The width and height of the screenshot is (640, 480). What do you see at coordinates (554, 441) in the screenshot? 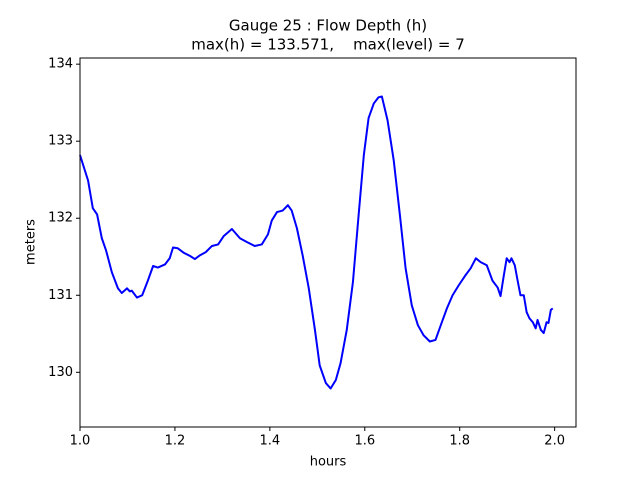
I see `x-tick-label: 2.0` at bounding box center [554, 441].